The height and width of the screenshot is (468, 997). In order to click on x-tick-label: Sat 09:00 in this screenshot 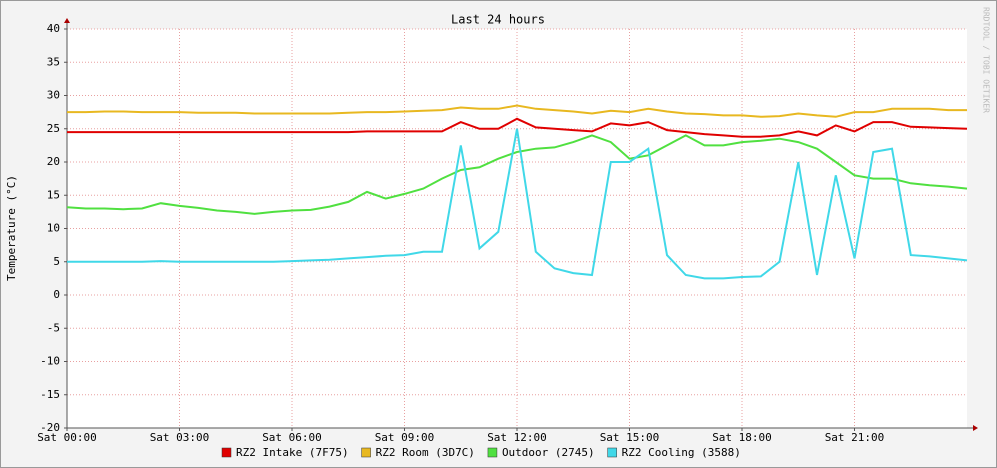, I will do `click(405, 437)`.